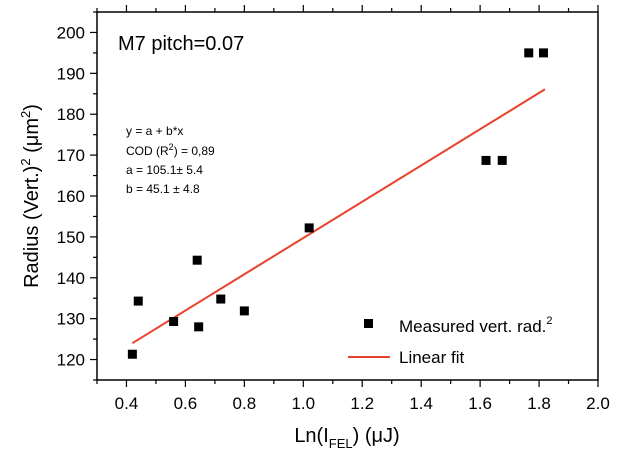 This screenshot has width=618, height=450. What do you see at coordinates (431, 357) in the screenshot?
I see `legend-label-fit: Linear fit` at bounding box center [431, 357].